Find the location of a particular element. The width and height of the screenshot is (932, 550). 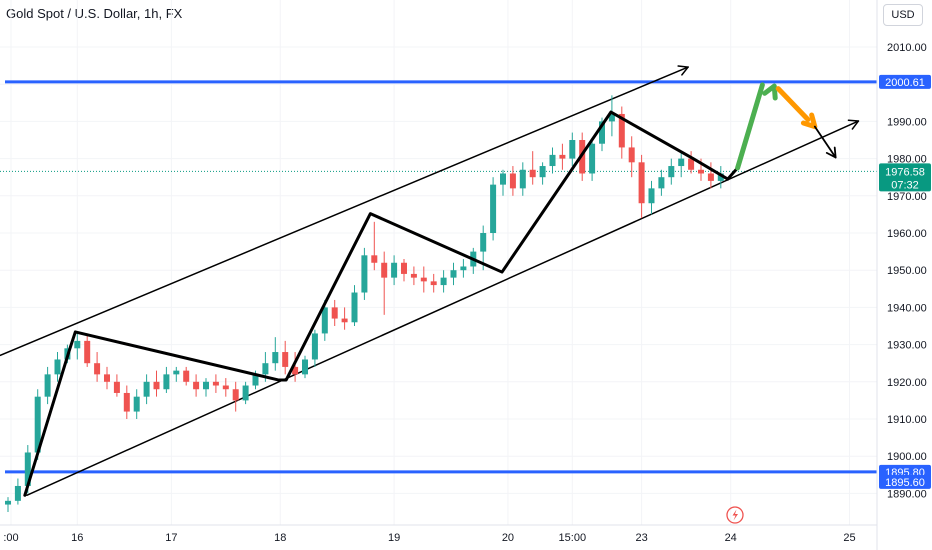

resistance-price-badge-bg is located at coordinates (905, 81).